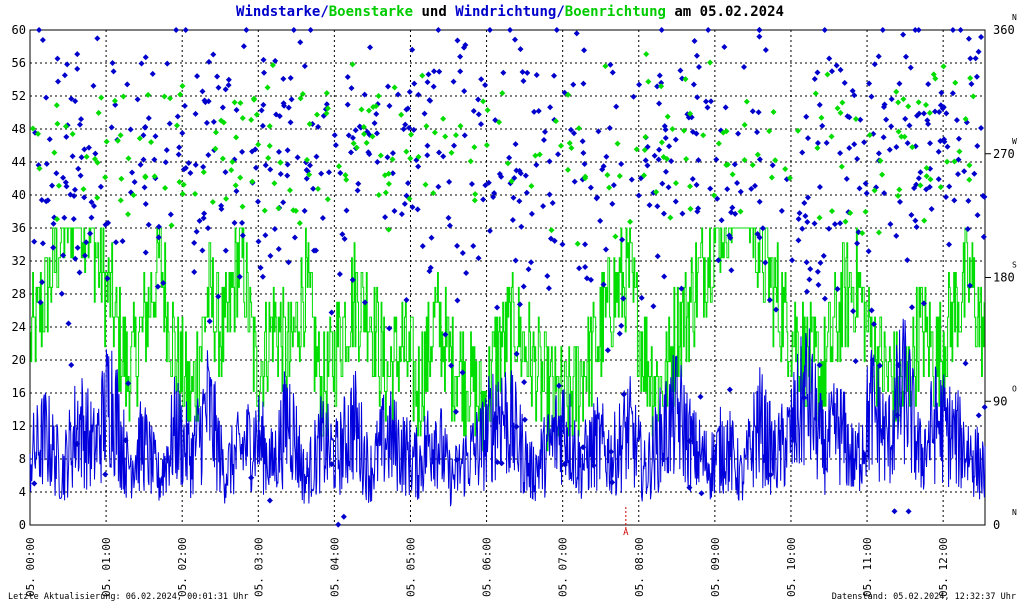  What do you see at coordinates (182, 567) in the screenshot?
I see `x-tick-label: 05. 02:00` at bounding box center [182, 567].